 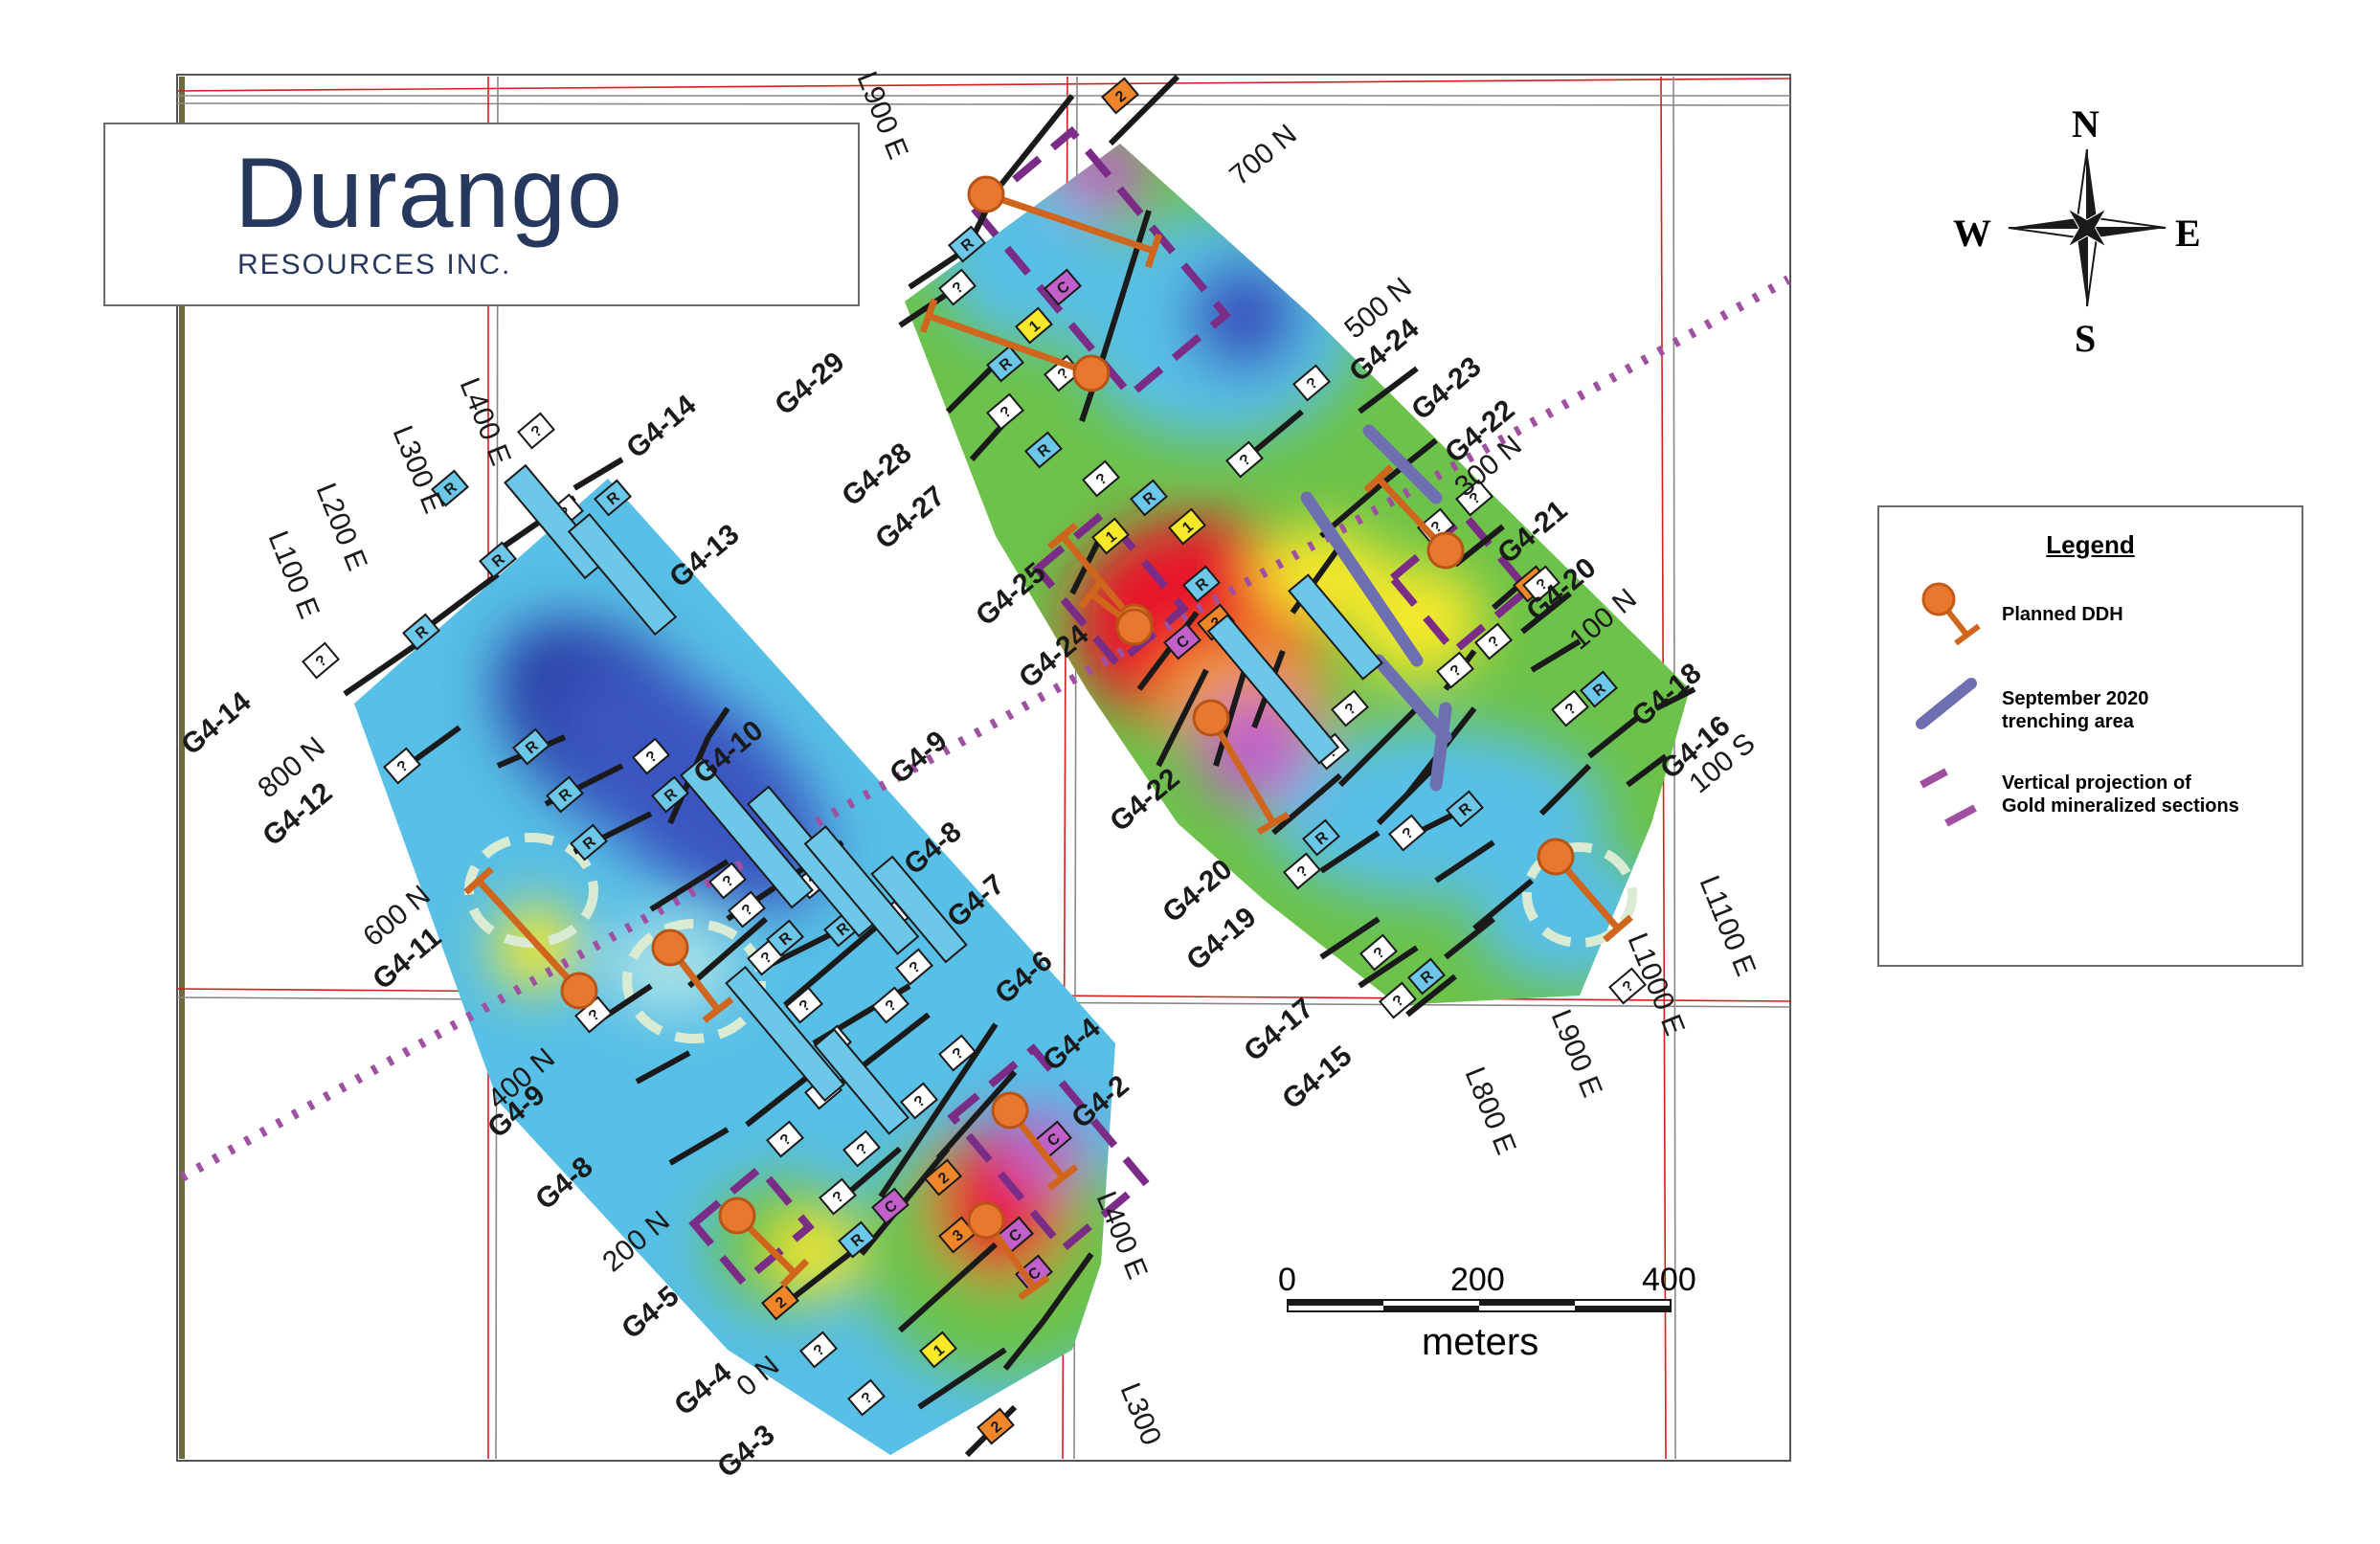 I want to click on legend-label-trenching: September 2020 trenching area, so click(x=2075, y=710).